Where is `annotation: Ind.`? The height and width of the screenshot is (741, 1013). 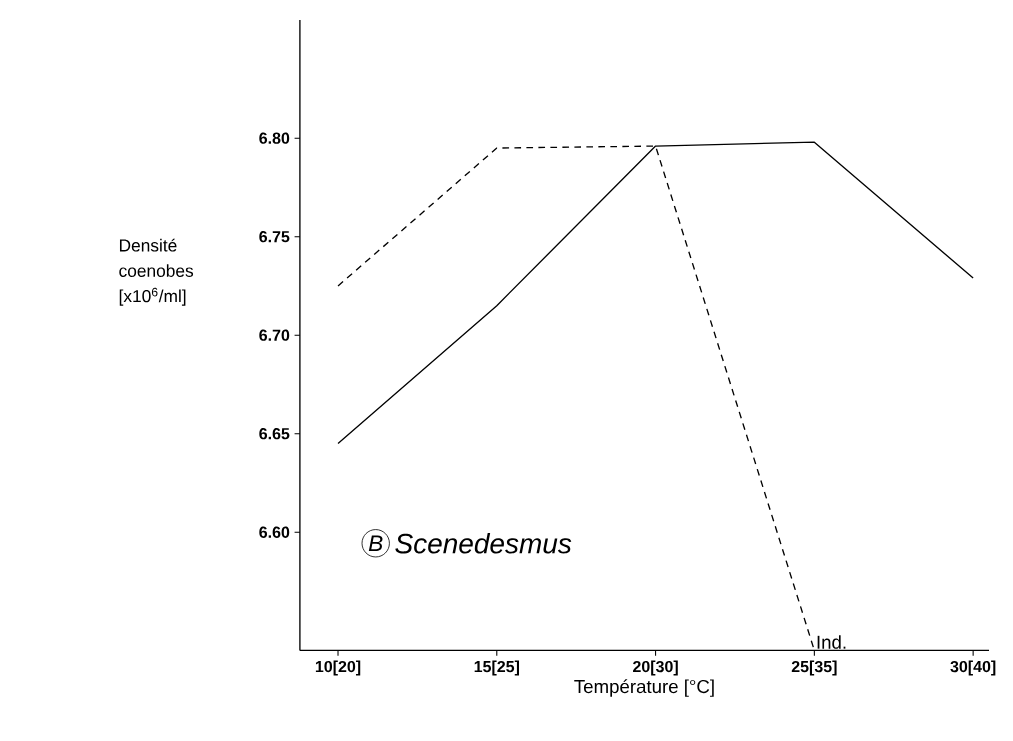 annotation: Ind. is located at coordinates (831, 642).